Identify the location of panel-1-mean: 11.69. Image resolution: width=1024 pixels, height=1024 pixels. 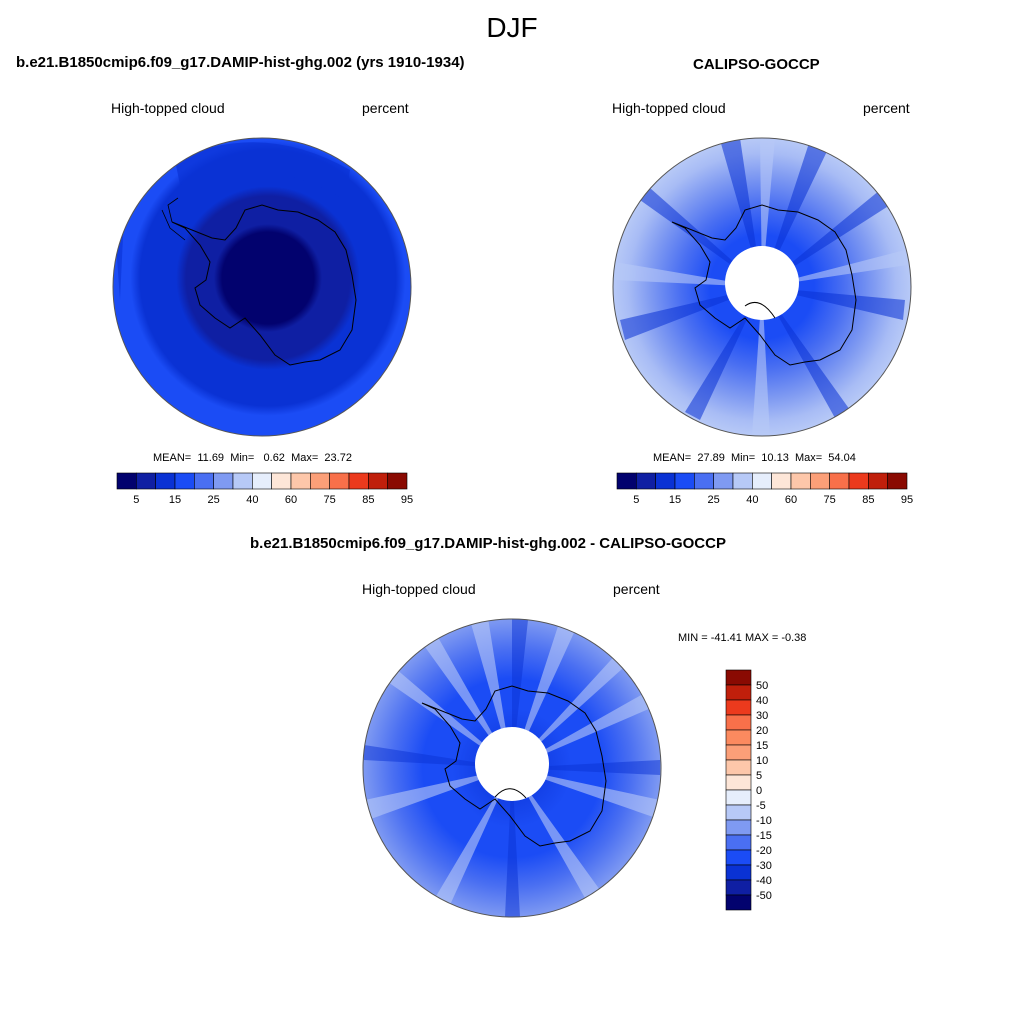
(211, 458).